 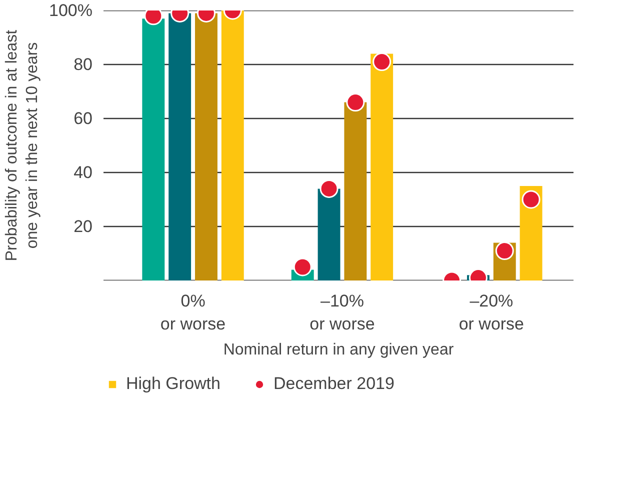 What do you see at coordinates (83, 64) in the screenshot?
I see `y-tick-label: 80` at bounding box center [83, 64].